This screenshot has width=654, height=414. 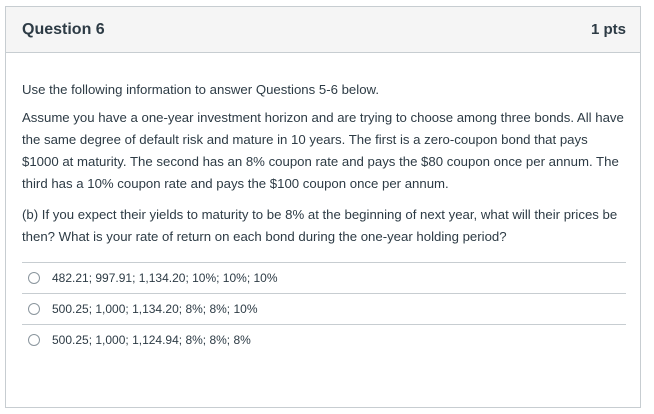 What do you see at coordinates (324, 339) in the screenshot?
I see `answer-option-3: 500.25; 1,000; 1,124.94; 8%; 8%; 8%` at bounding box center [324, 339].